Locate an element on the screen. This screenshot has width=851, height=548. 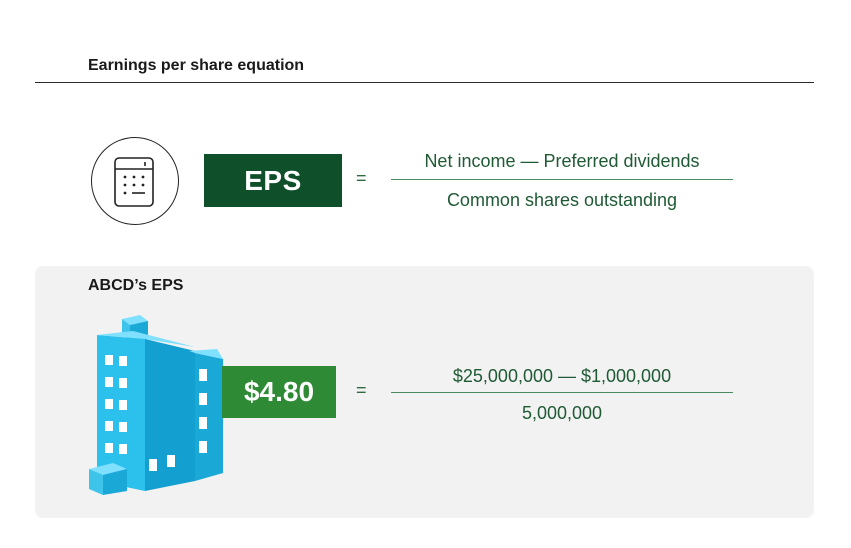
example-title: ABCD’s EPS is located at coordinates (136, 285).